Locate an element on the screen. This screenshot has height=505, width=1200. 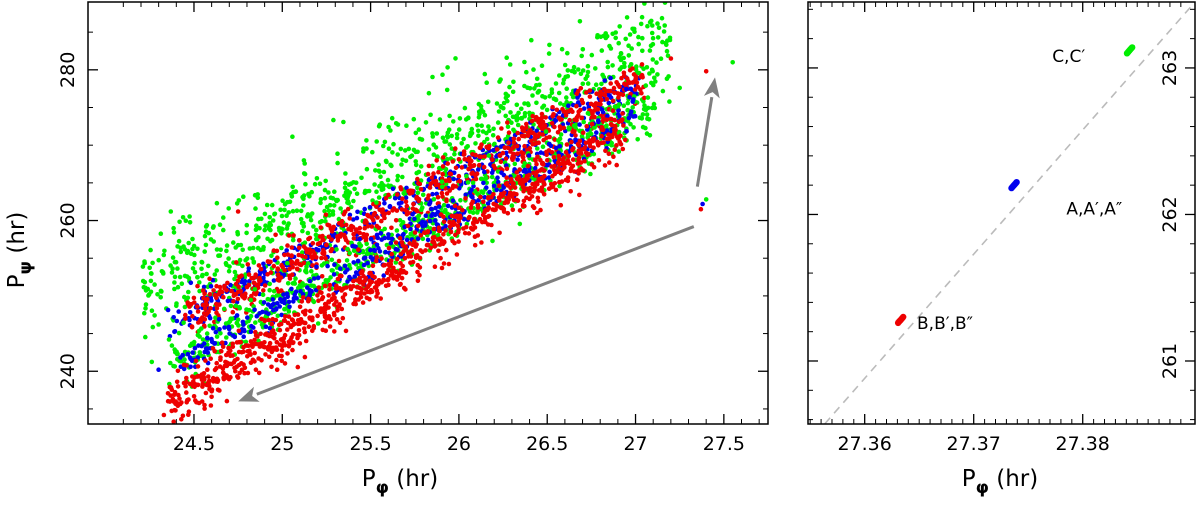
scatter-point-extra-s2 is located at coordinates (706, 71).